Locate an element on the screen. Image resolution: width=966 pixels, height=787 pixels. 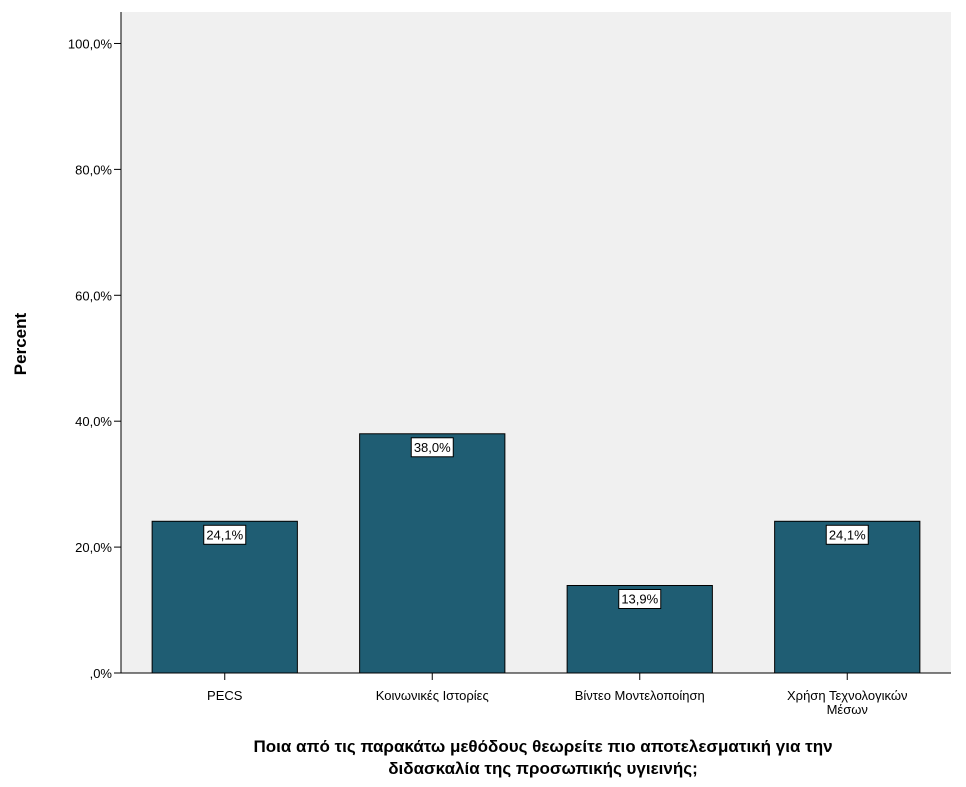
y-axis-title: Percent is located at coordinates (20, 343).